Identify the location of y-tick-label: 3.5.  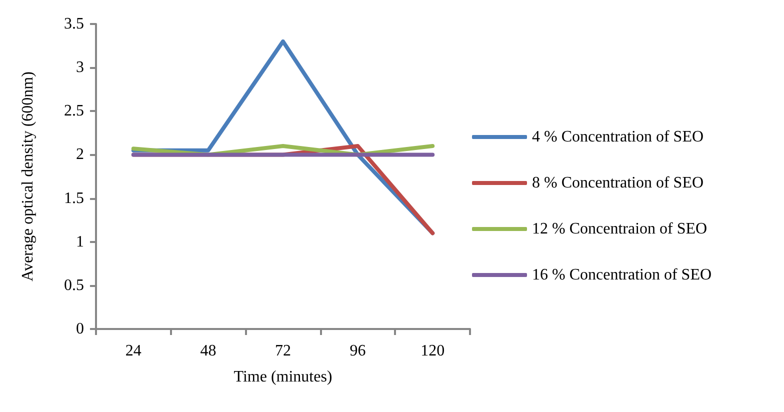
(74, 24).